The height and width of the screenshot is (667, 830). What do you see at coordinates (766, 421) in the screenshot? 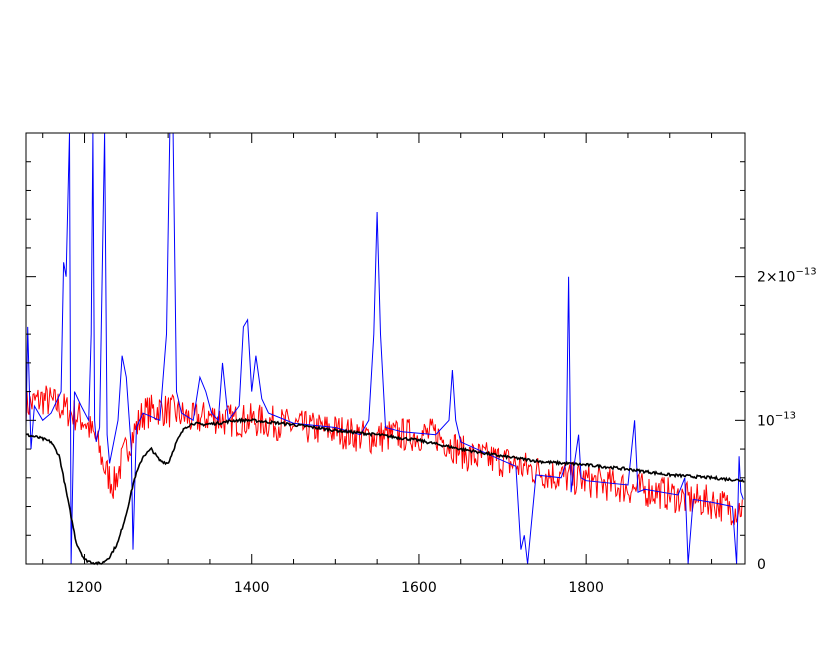
I see `y-tick-label-base: 10` at bounding box center [766, 421].